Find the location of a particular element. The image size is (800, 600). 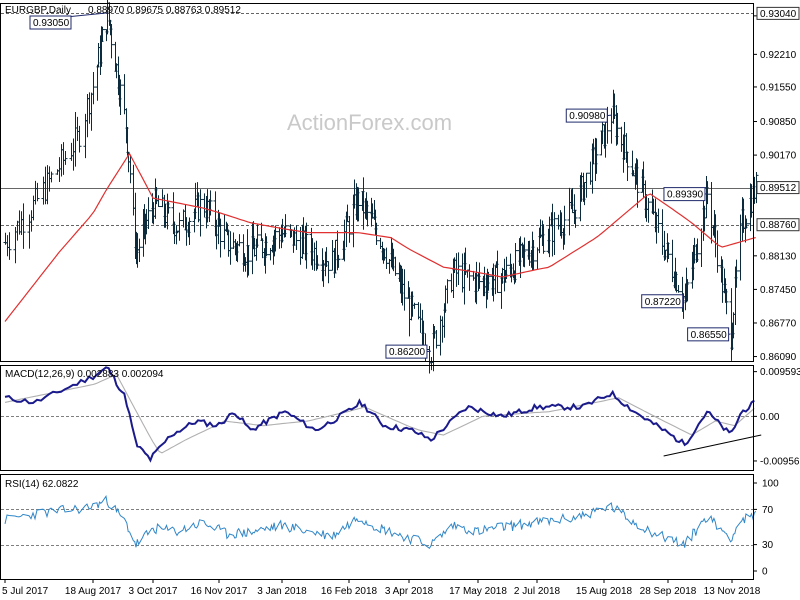

price-tick-label: 0.88130 is located at coordinates (778, 256).